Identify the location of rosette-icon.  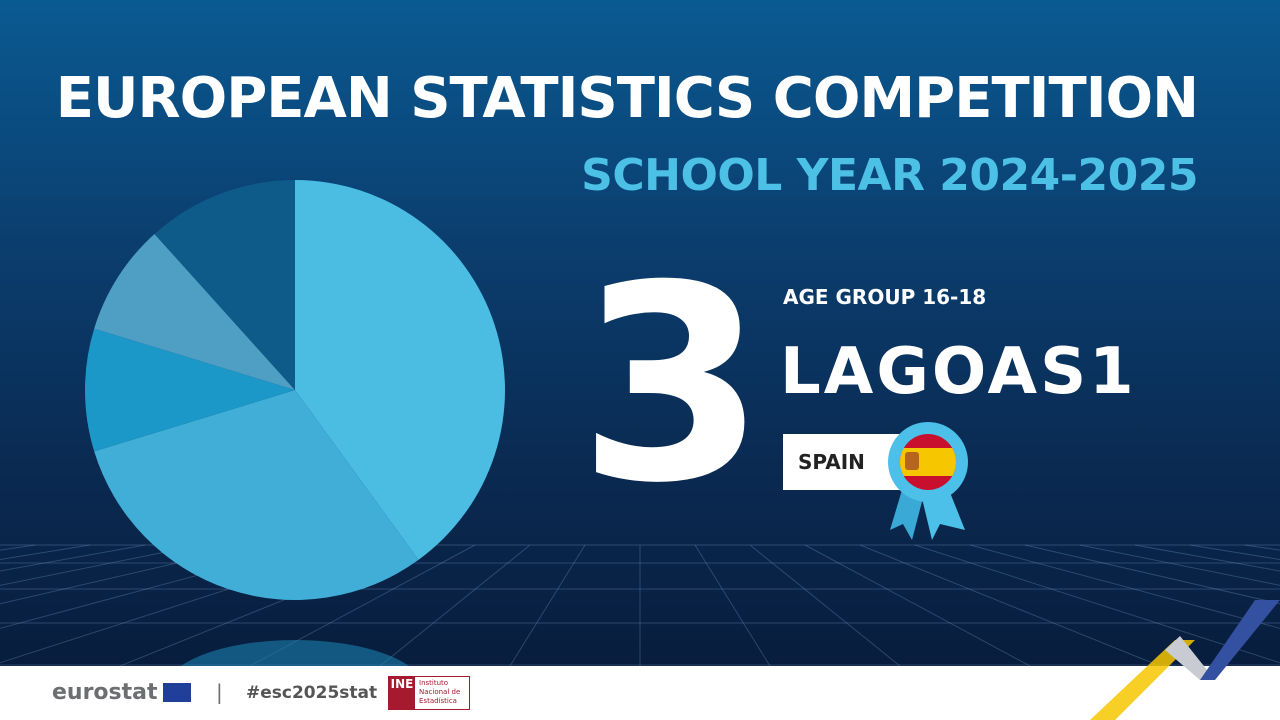
(928, 481).